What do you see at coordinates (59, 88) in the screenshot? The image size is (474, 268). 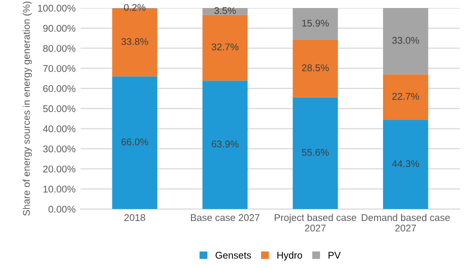 I see `y-tick-label: 60.00%` at bounding box center [59, 88].